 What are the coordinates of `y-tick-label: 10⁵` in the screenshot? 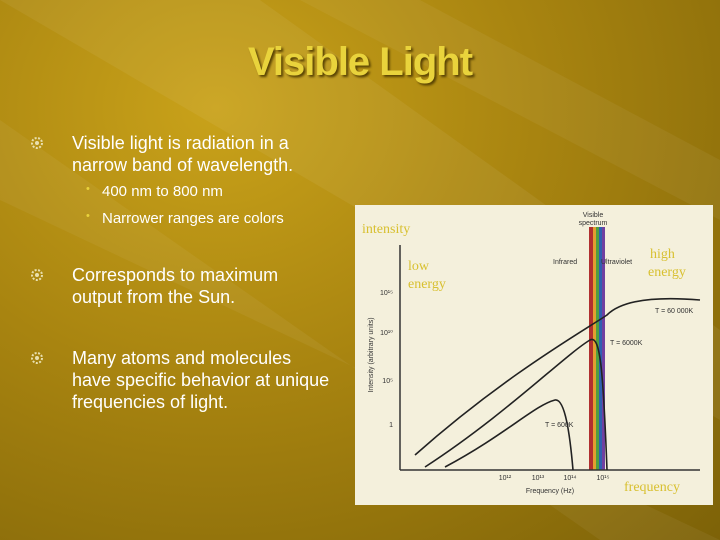 It's located at (387, 381).